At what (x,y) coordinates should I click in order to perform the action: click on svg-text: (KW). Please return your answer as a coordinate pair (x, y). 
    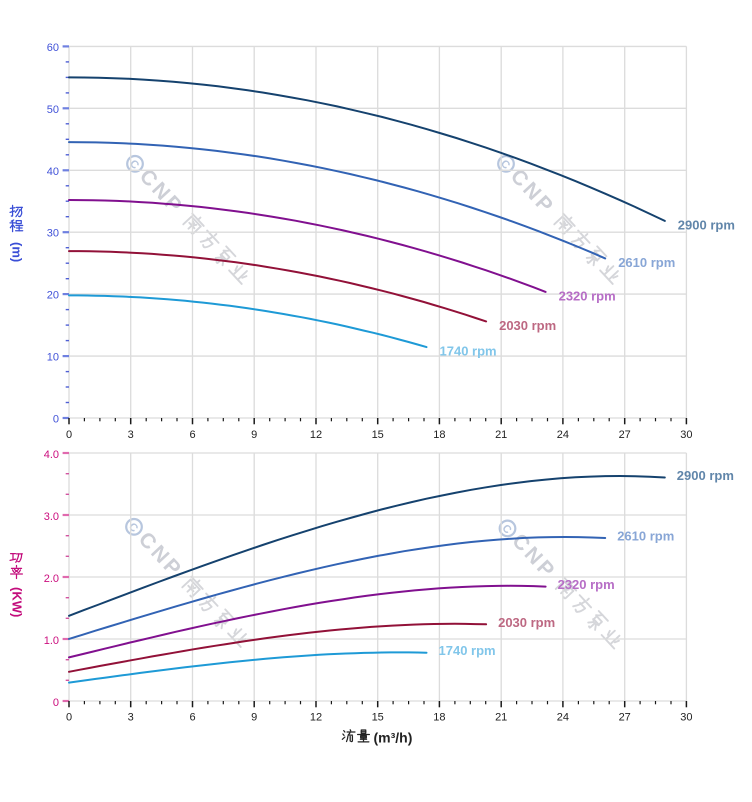
    Looking at the image, I should click on (16, 602).